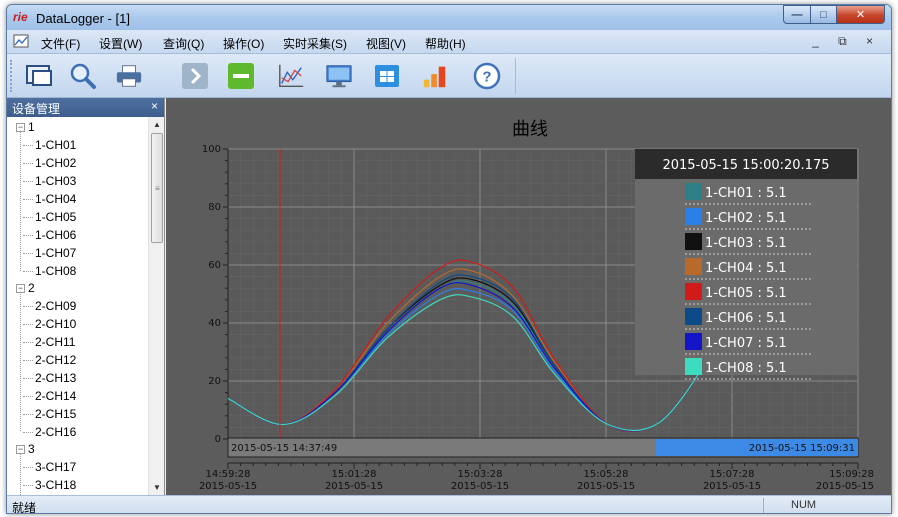  I want to click on tree-item-2-ch16: 2-CH16, so click(49, 432).